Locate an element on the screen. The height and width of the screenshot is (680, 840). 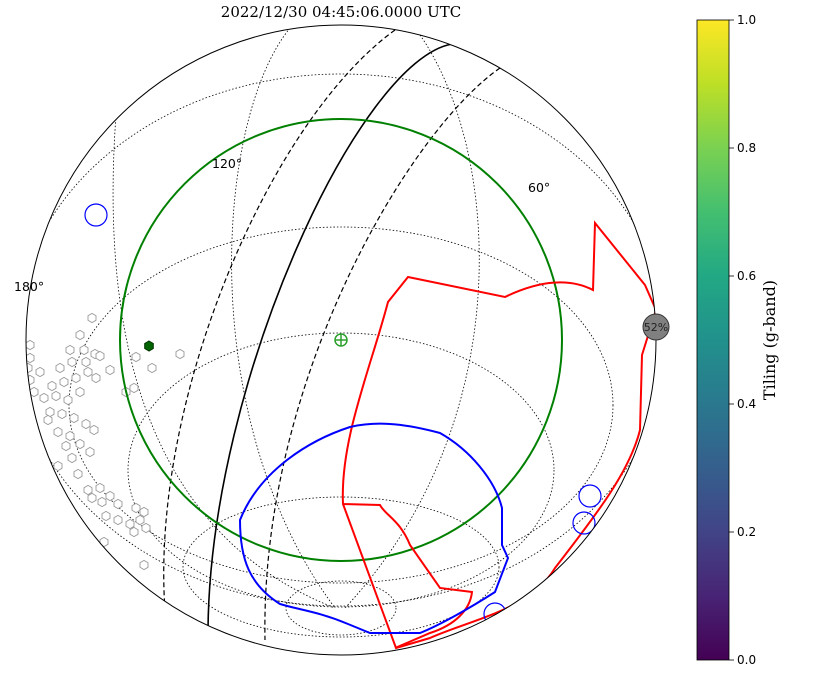
colorbar: 0.0 0.2 0.4 0.6 0.8 1.0 Tiling (g-band) is located at coordinates (737, 340).